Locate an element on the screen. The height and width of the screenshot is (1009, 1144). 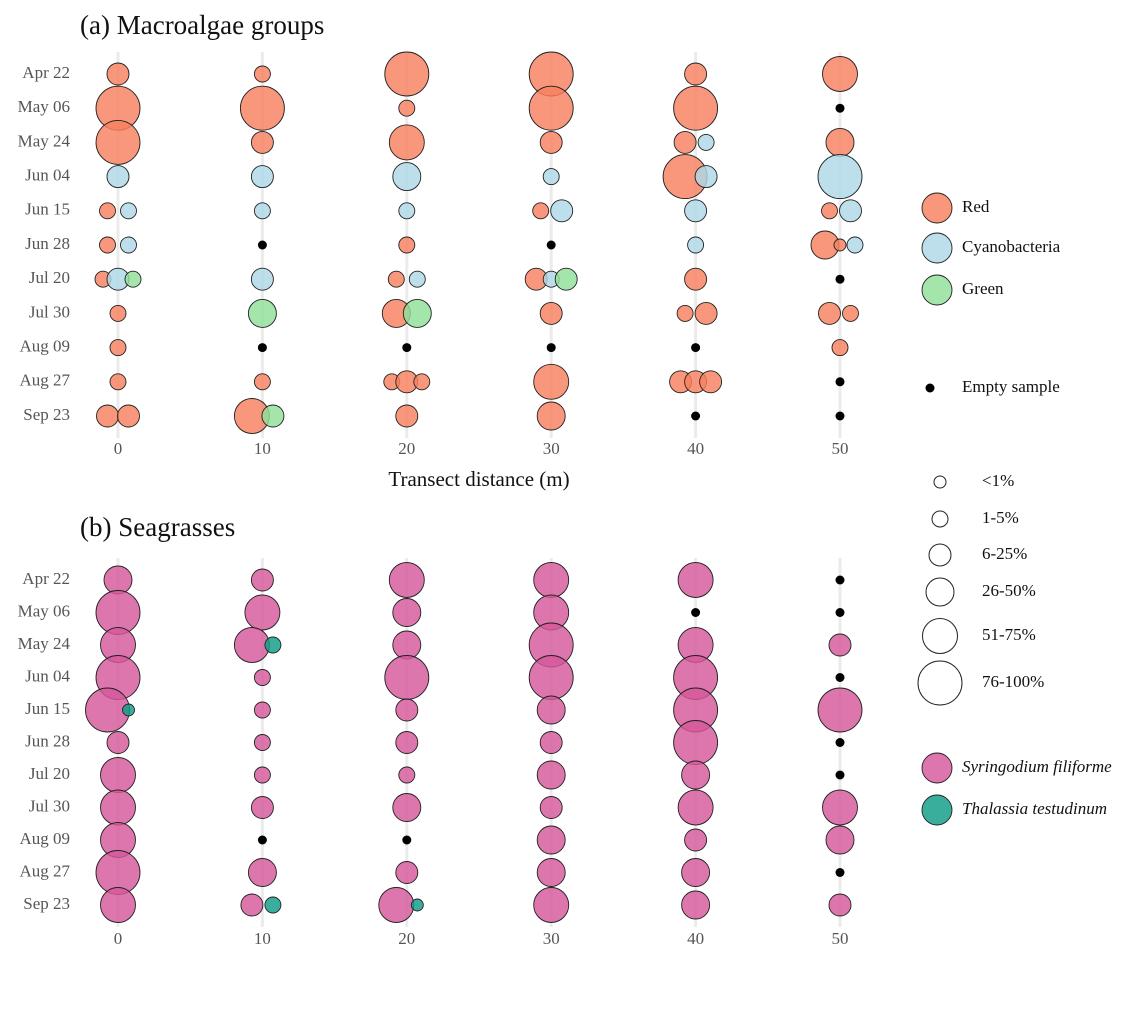
size-legend-label: 51-75% is located at coordinates (1009, 634).